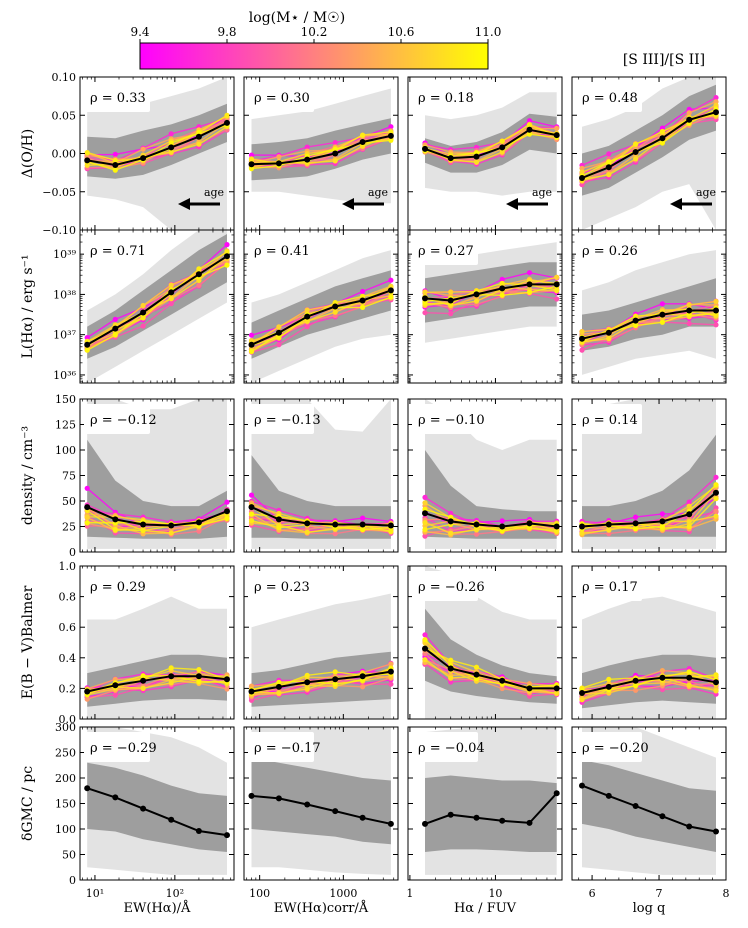 The image size is (748, 928). I want to click on y-tick-label: 0.8, so click(68, 597).